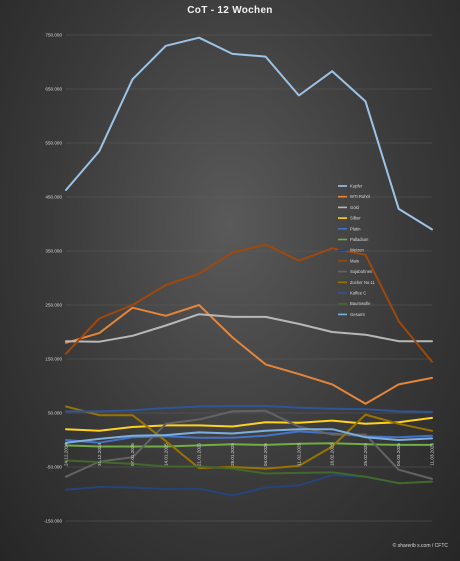  What do you see at coordinates (398, 454) in the screenshot?
I see `x-tick-label: 04.03.2025` at bounding box center [398, 454].